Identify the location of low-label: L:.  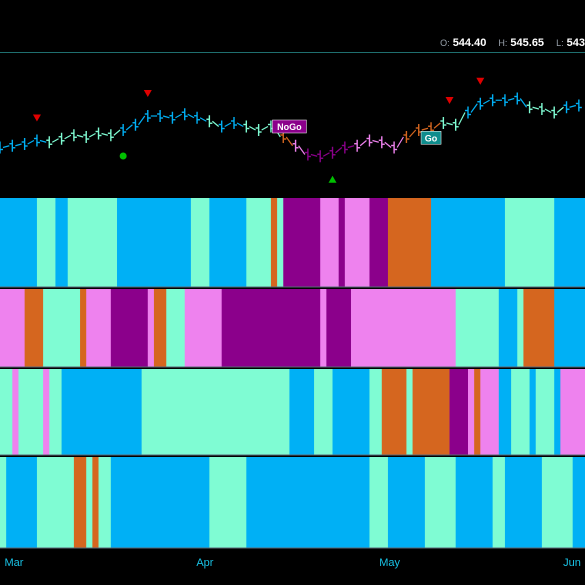
(560, 43).